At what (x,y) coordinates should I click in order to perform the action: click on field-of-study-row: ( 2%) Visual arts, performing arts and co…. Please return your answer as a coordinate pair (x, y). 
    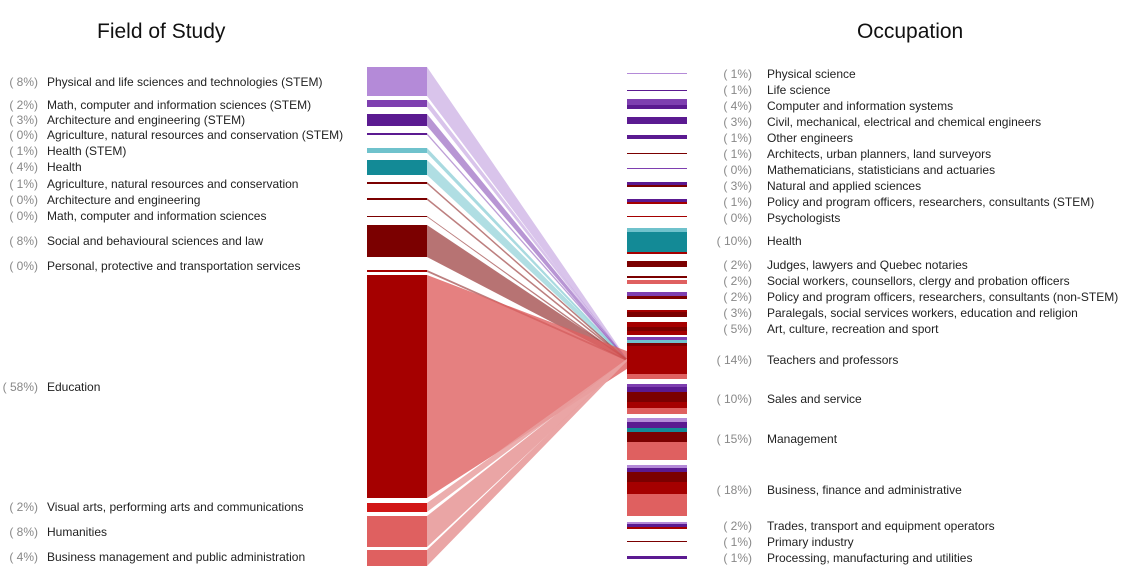
    Looking at the image, I should click on (151, 507).